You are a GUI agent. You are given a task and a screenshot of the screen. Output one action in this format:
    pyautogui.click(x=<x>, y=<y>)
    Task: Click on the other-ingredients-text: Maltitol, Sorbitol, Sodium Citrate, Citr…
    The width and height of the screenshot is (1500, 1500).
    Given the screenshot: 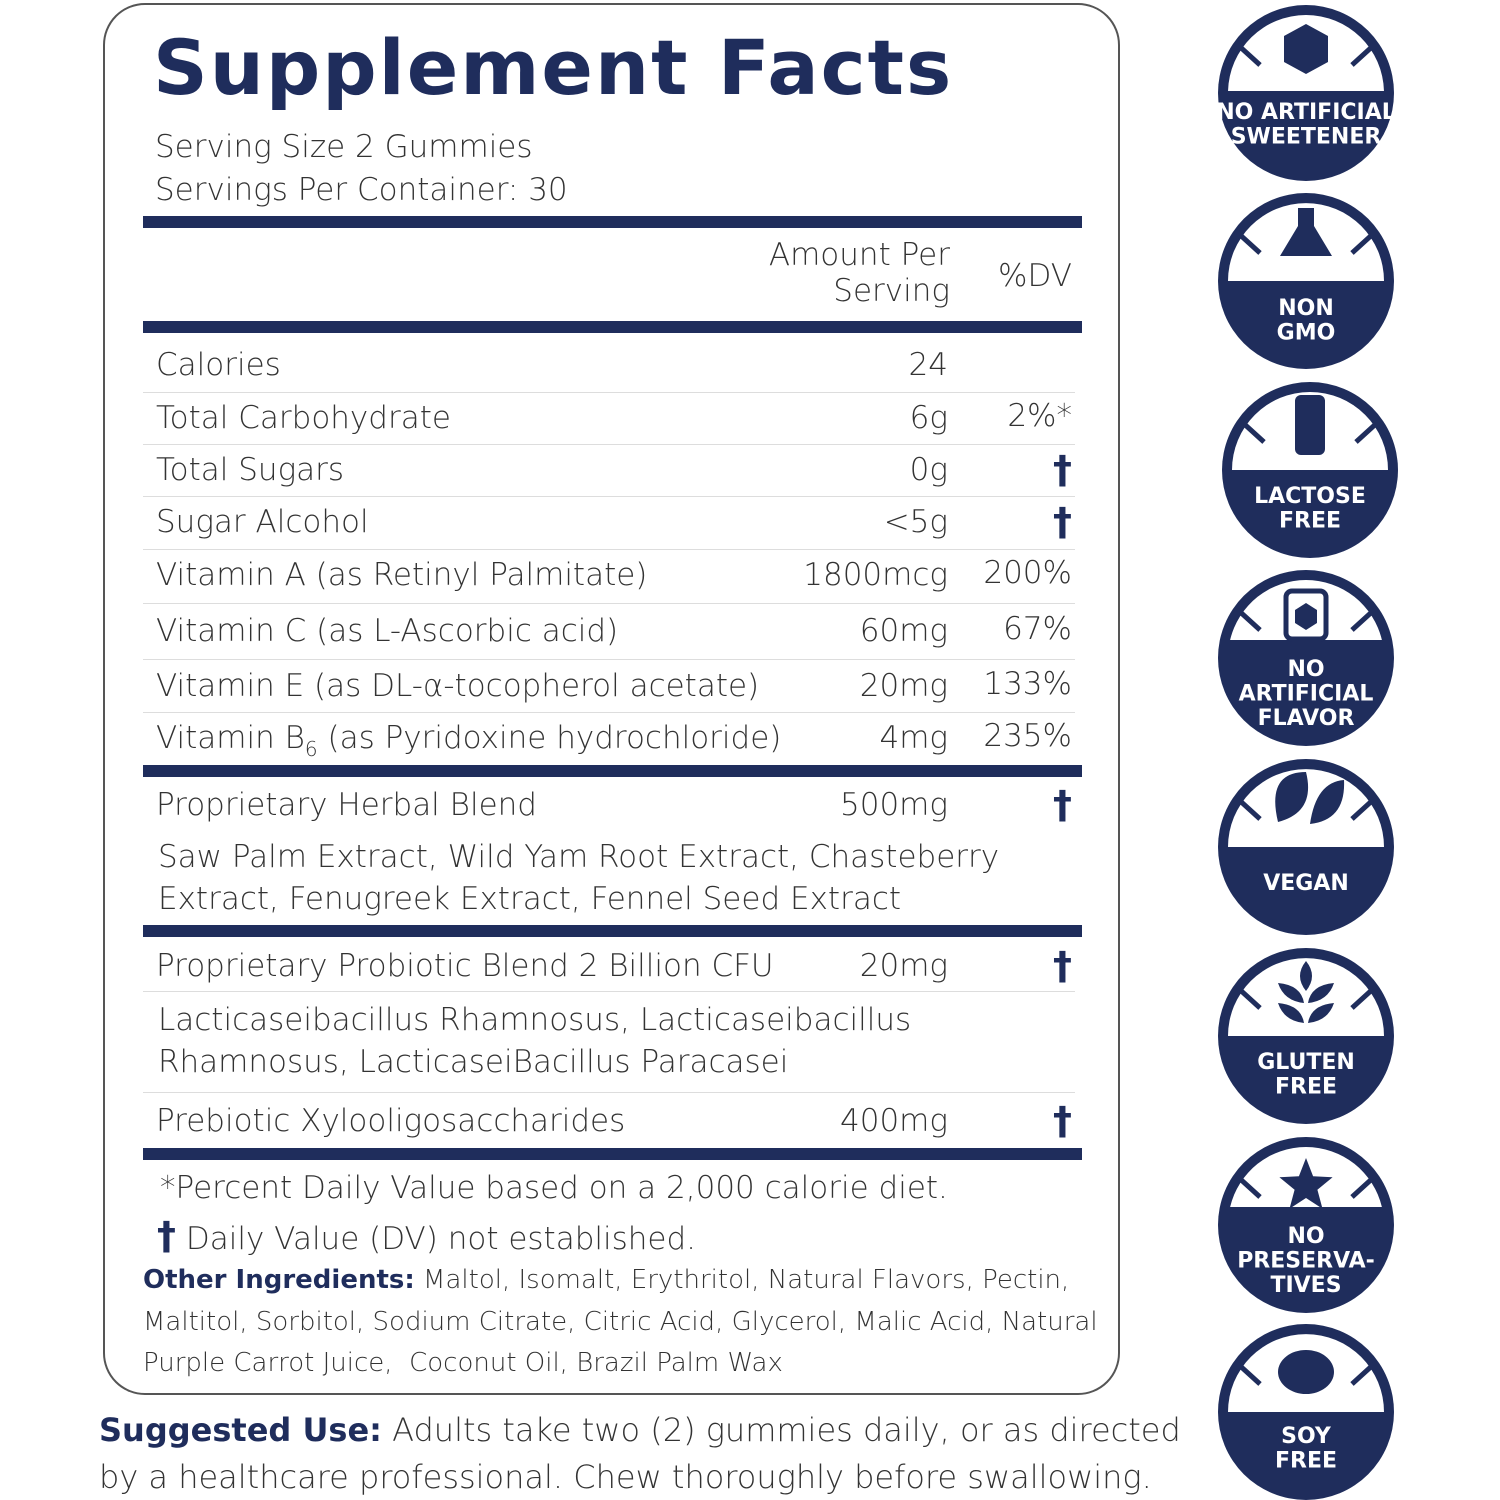 What is the action you would take?
    pyautogui.click(x=620, y=1322)
    